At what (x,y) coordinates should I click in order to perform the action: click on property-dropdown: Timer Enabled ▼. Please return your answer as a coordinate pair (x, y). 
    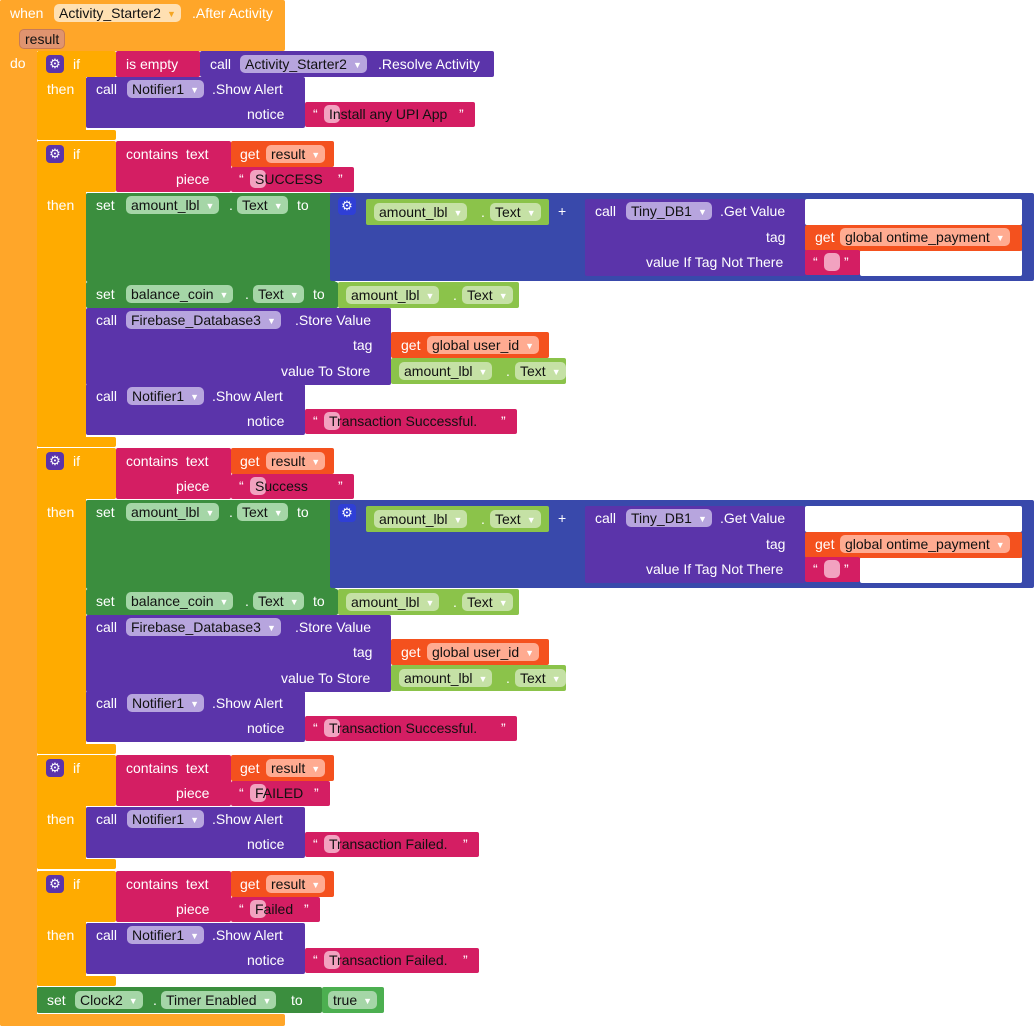
    Looking at the image, I should click on (219, 1000).